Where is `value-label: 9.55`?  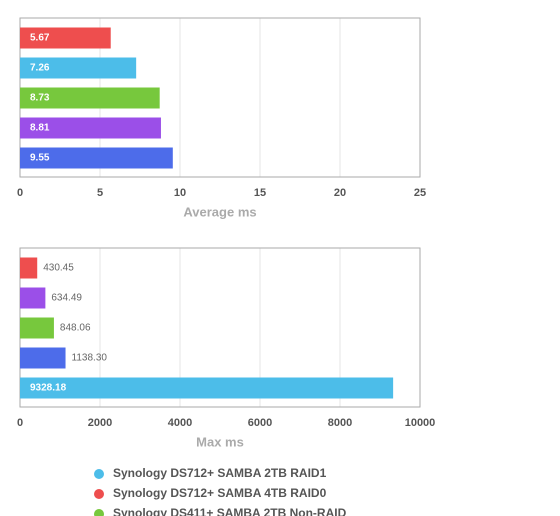 value-label: 9.55 is located at coordinates (40, 158).